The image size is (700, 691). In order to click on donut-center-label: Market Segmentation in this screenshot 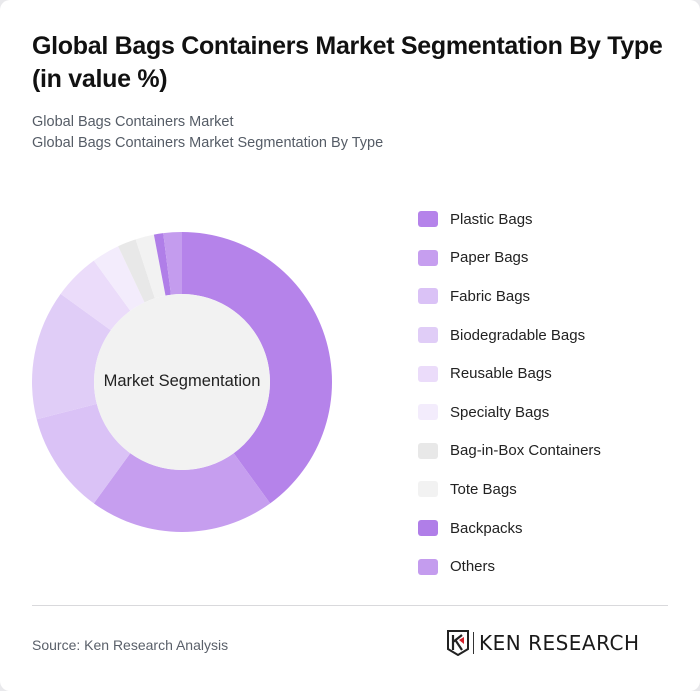, I will do `click(182, 381)`.